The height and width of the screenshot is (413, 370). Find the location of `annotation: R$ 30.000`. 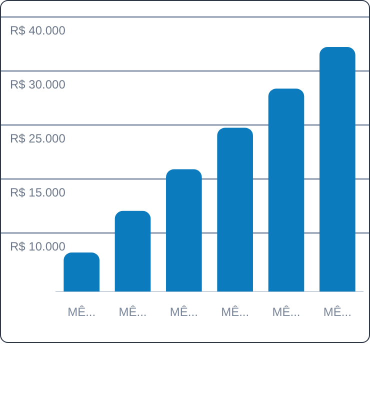

annotation: R$ 30.000 is located at coordinates (38, 84).